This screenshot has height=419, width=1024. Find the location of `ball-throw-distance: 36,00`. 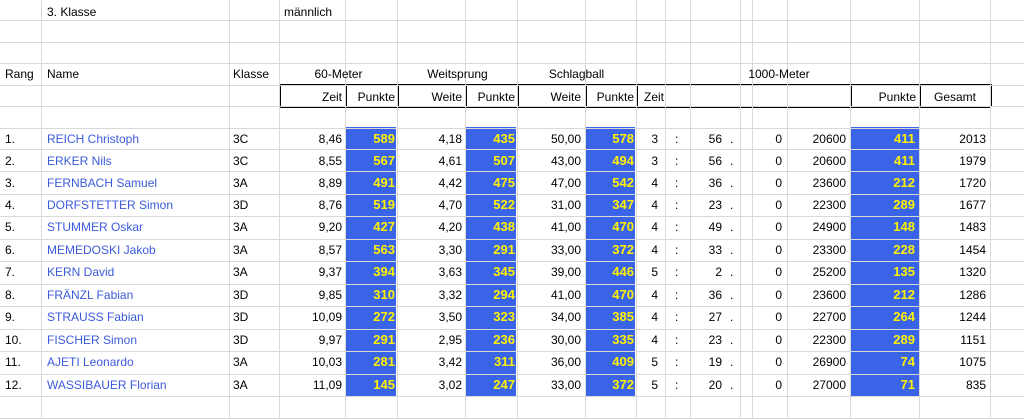

ball-throw-distance: 36,00 is located at coordinates (565, 362).